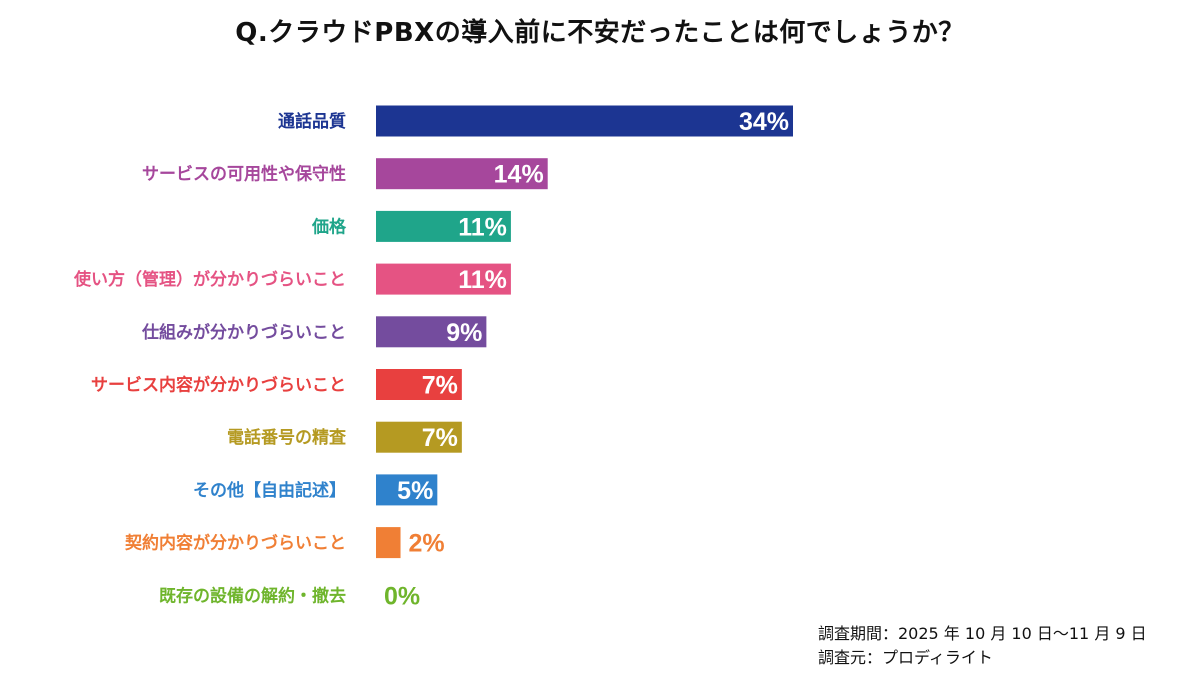  Describe the element at coordinates (464, 333) in the screenshot. I see `value-label: 9%` at that location.